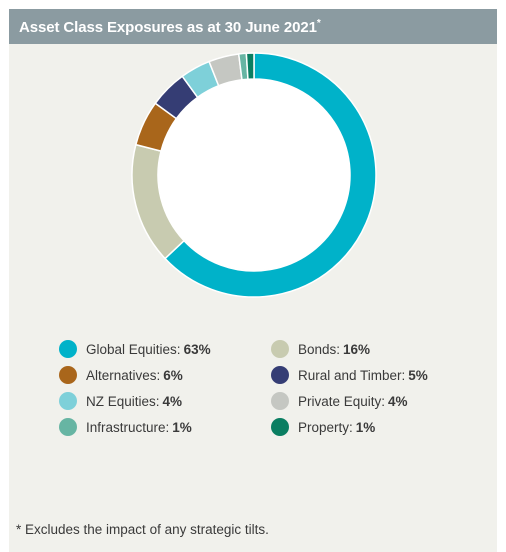 The width and height of the screenshot is (506, 552). I want to click on legend-value-alternatives: 6%, so click(173, 375).